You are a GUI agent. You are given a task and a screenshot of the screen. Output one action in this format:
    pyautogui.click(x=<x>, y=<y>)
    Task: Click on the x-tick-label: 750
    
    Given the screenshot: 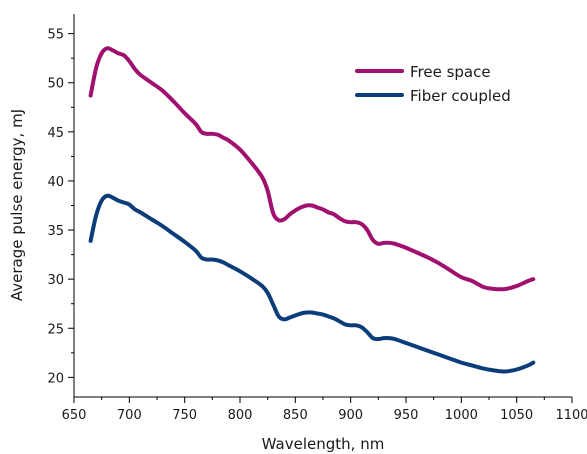 What is the action you would take?
    pyautogui.click(x=184, y=415)
    